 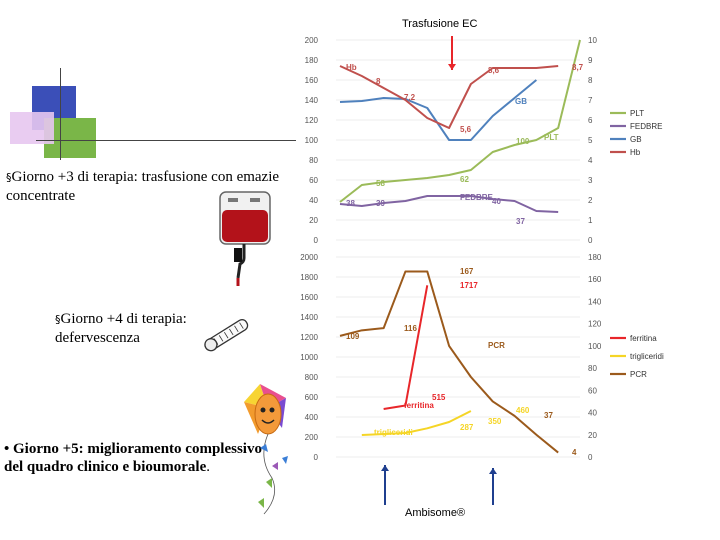 I want to click on y-right-tick-label: 9, so click(x=590, y=60).